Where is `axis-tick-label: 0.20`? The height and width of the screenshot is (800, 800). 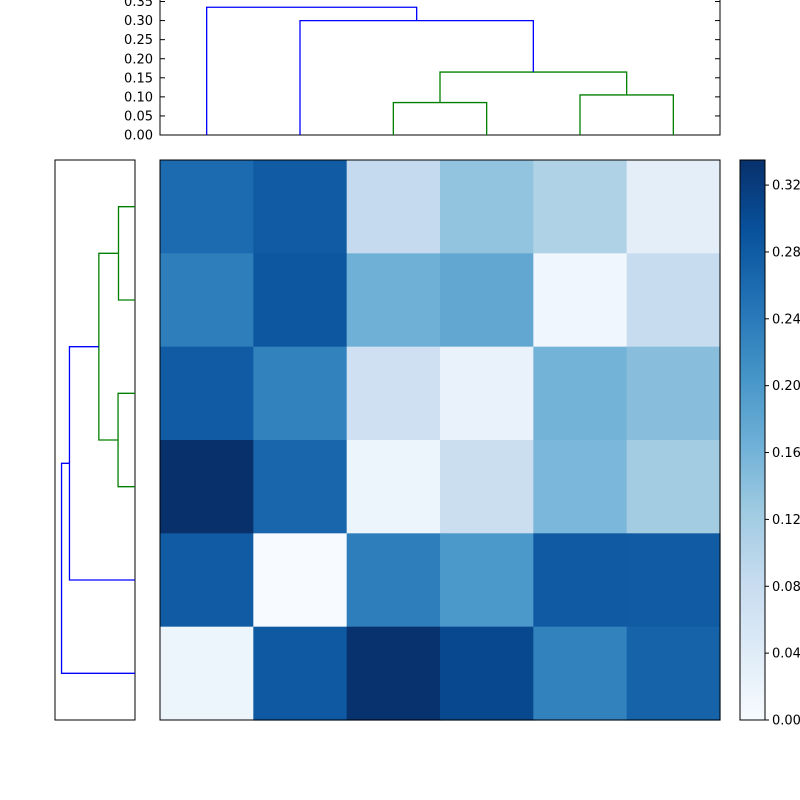 axis-tick-label: 0.20 is located at coordinates (138, 59).